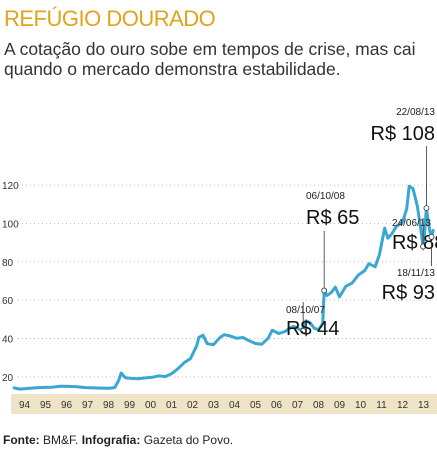  Describe the element at coordinates (61, 440) in the screenshot. I see `source-value: BM&F.` at that location.